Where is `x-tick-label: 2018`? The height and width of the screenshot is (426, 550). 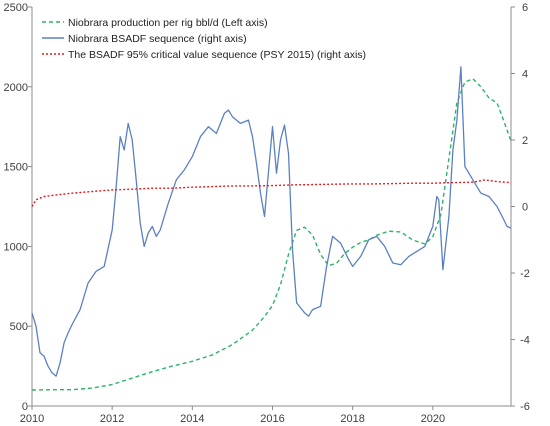
x-tick-label: 2018 is located at coordinates (352, 419).